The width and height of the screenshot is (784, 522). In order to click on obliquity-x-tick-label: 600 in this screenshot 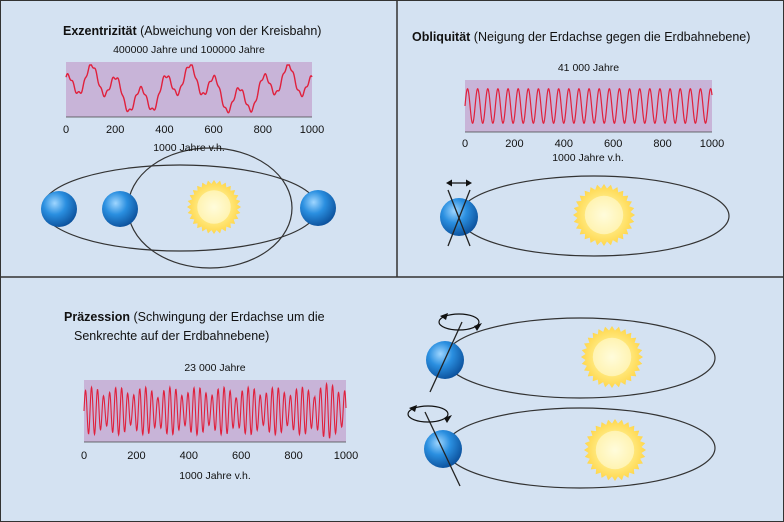, I will do `click(613, 144)`.